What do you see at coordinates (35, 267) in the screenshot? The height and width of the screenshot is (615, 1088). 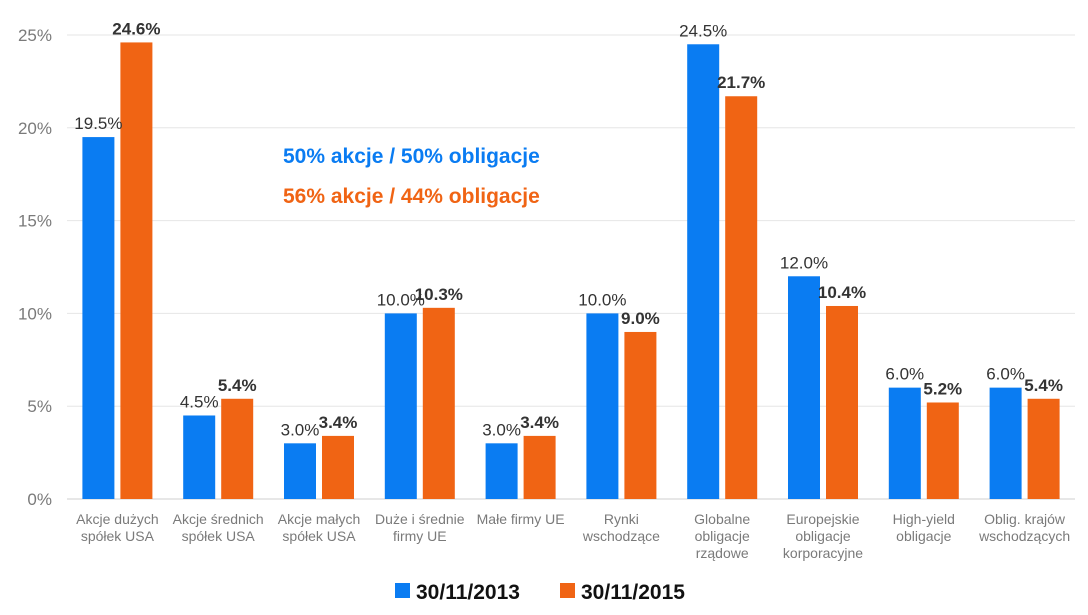 I see `y-axis-ticks: 0% 5% 10% 15% 20% 25%` at bounding box center [35, 267].